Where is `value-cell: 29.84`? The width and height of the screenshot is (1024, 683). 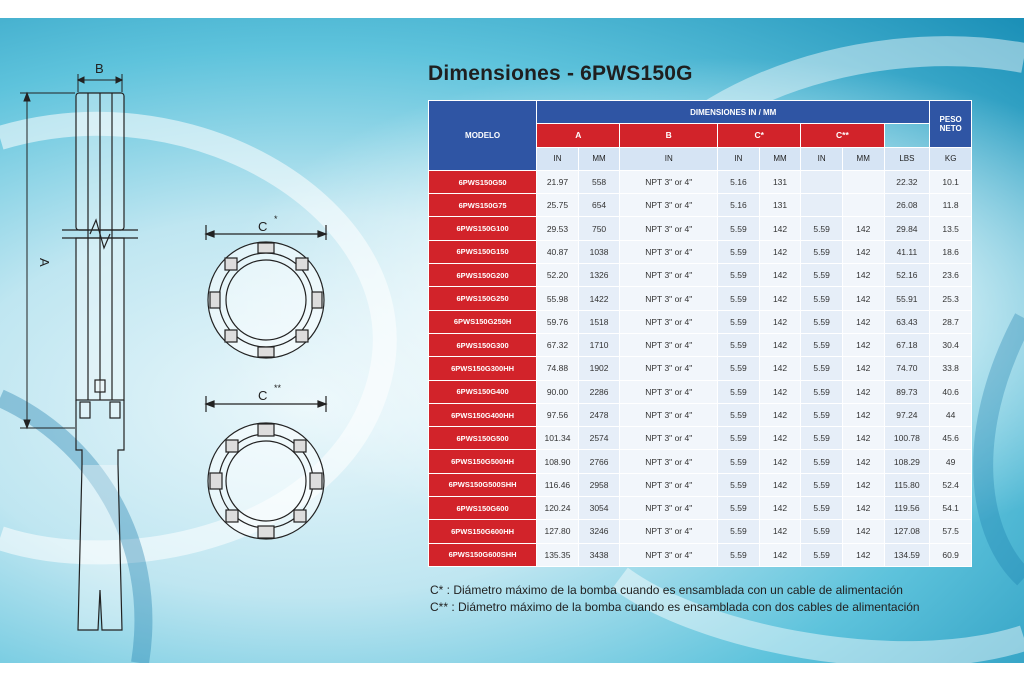 value-cell: 29.84 is located at coordinates (907, 228).